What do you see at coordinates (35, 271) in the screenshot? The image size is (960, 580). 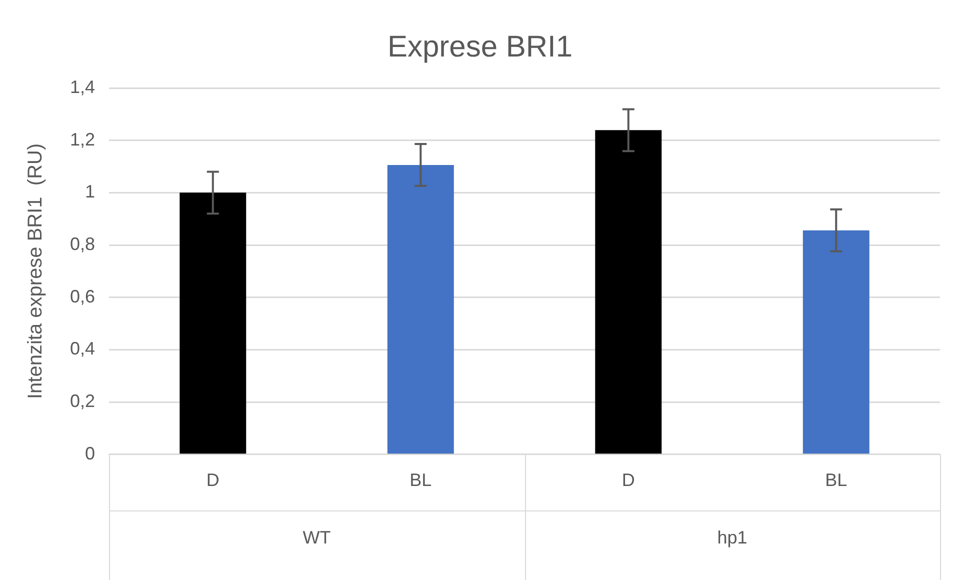 I see `y-axis-title: Intenzita exprese BRI1 (RU)` at bounding box center [35, 271].